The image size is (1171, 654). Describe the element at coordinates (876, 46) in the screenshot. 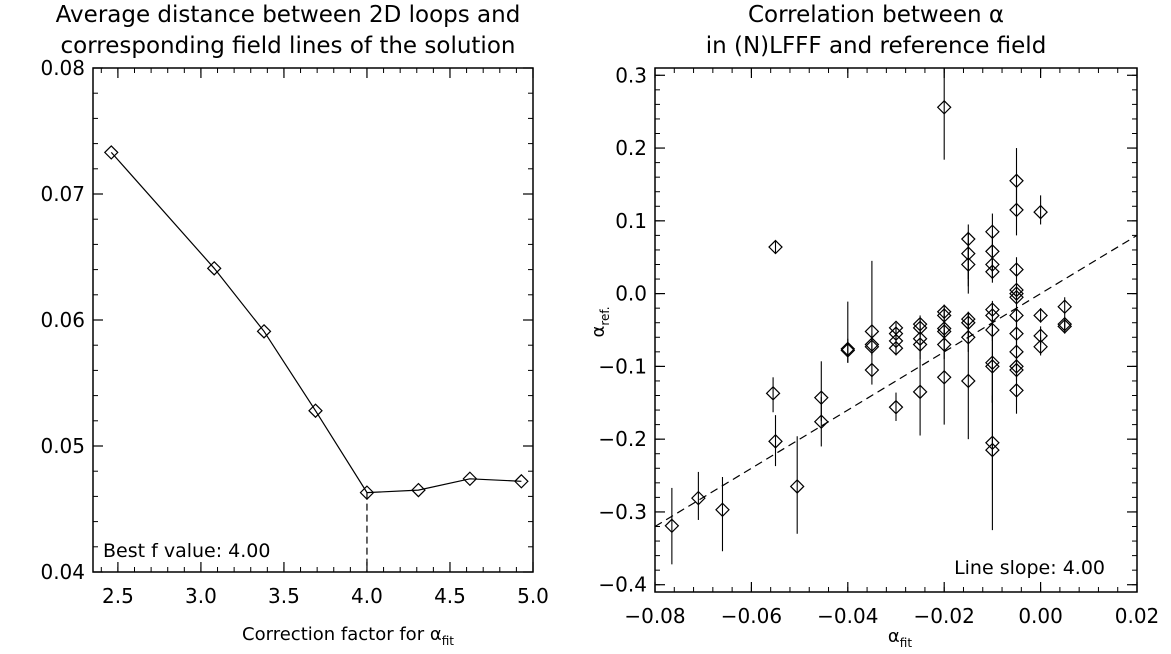

I see `correlation-chart-title-line-2: in (N)LFFF and reference field` at that location.